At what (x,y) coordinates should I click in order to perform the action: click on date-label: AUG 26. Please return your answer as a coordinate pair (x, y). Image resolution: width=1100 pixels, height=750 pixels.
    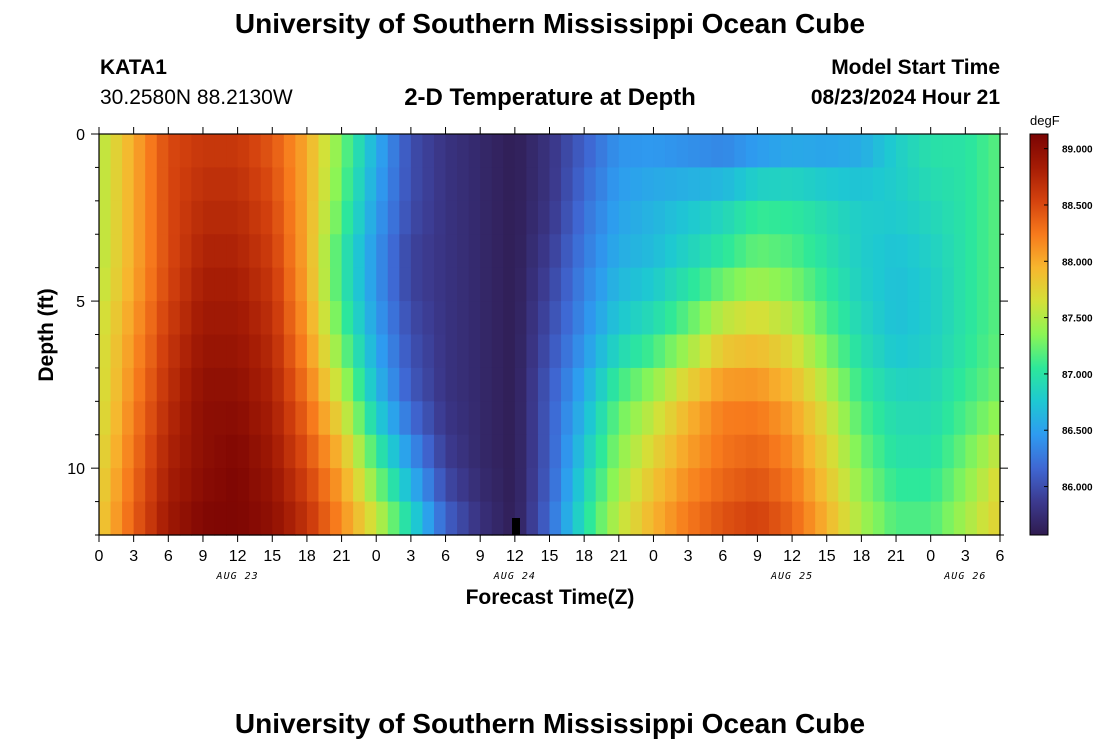
    Looking at the image, I should click on (964, 576).